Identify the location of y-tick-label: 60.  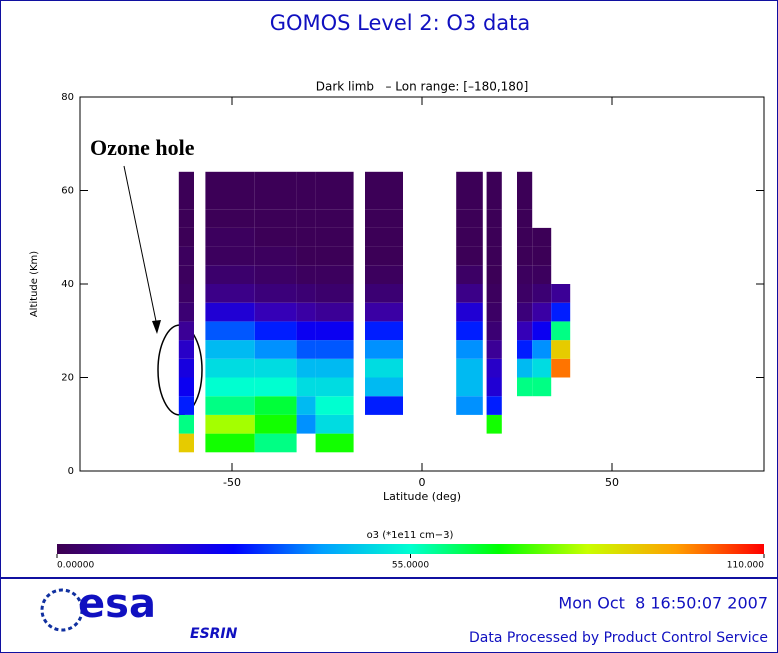
(67, 191).